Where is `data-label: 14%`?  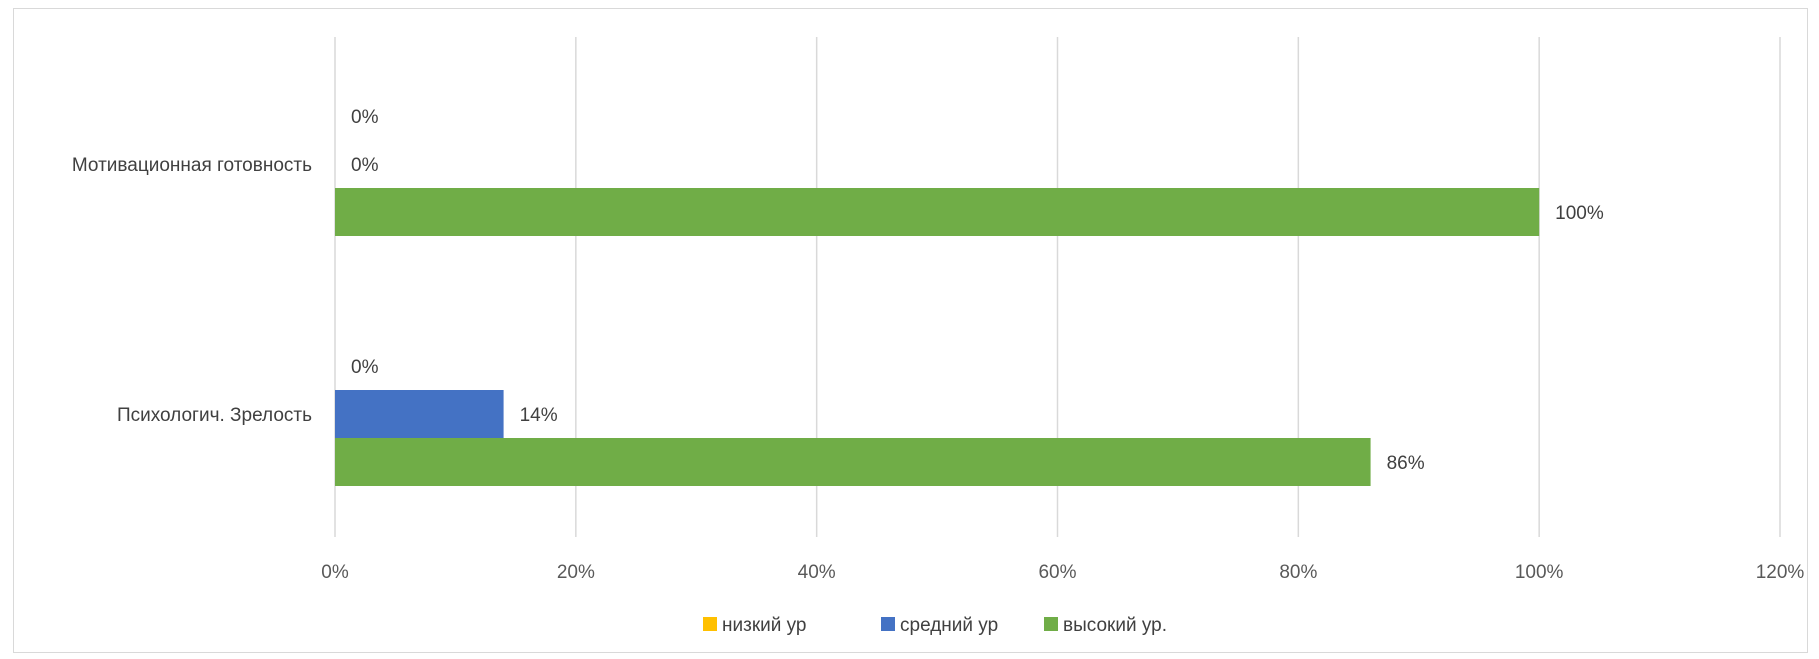 data-label: 14% is located at coordinates (539, 415).